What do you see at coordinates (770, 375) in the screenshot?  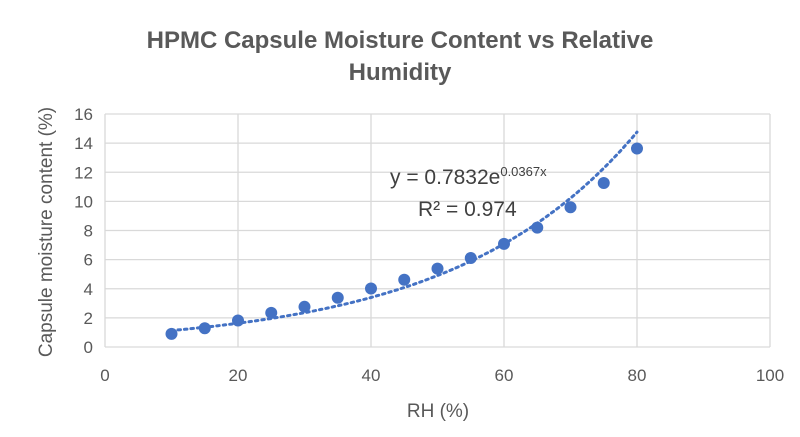 I see `x-tick-label: 100` at bounding box center [770, 375].